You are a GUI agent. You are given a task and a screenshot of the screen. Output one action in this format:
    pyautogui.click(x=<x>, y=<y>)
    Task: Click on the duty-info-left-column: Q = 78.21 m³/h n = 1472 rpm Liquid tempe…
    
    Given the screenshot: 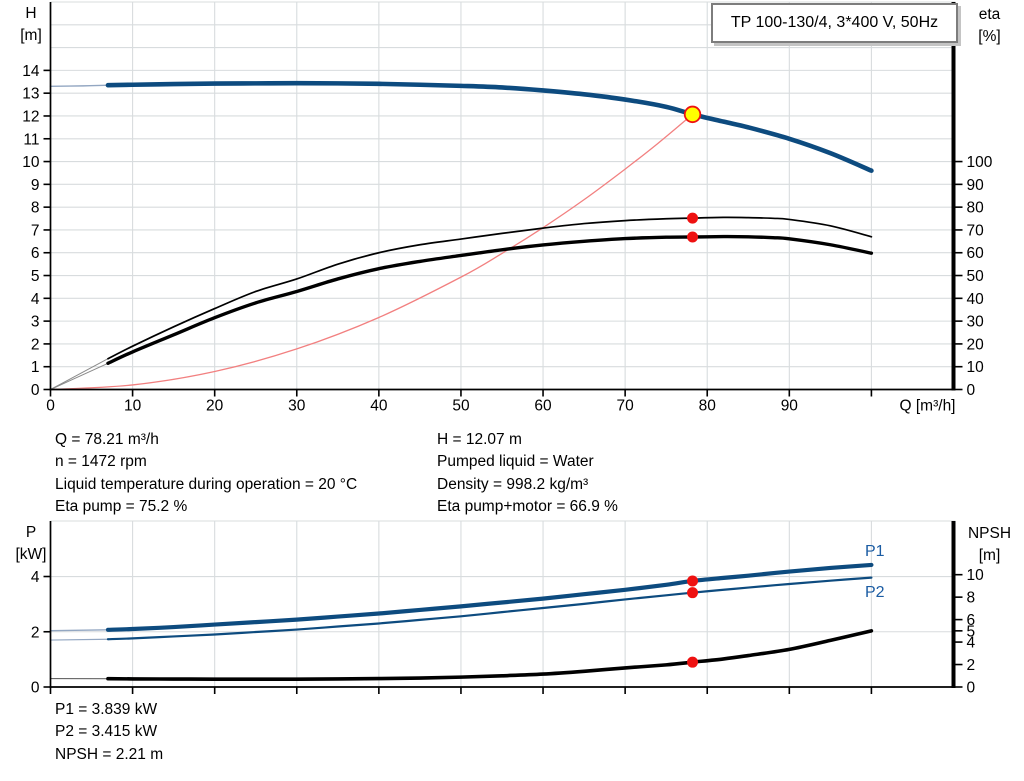 What is the action you would take?
    pyautogui.click(x=206, y=474)
    